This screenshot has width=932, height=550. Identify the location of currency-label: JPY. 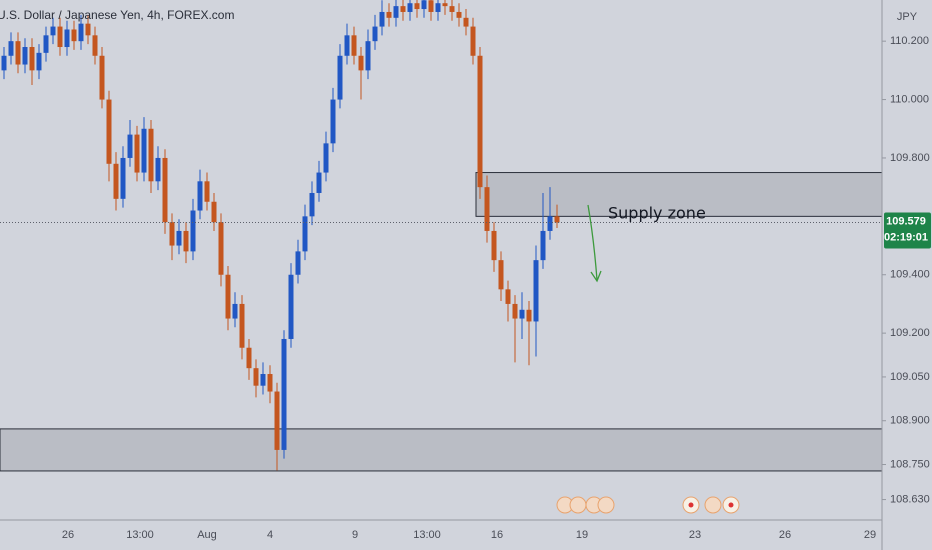
(907, 17).